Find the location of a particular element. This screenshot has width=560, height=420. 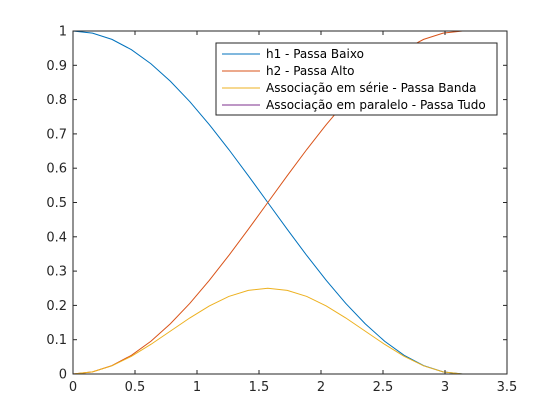

y-tick-label: 0.5 is located at coordinates (56, 203).